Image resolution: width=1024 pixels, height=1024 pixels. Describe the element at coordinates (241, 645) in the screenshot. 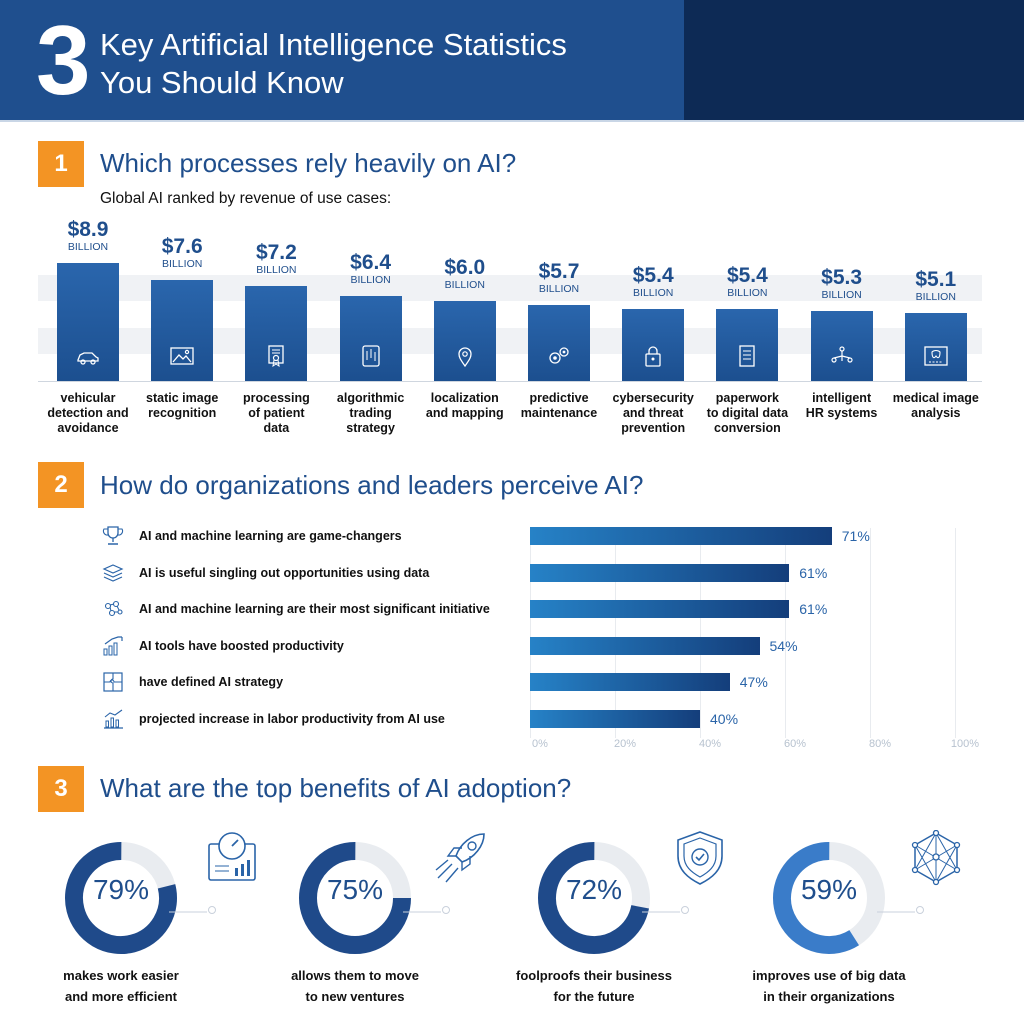

I see `perception-label: AI tools have boosted productivity` at that location.